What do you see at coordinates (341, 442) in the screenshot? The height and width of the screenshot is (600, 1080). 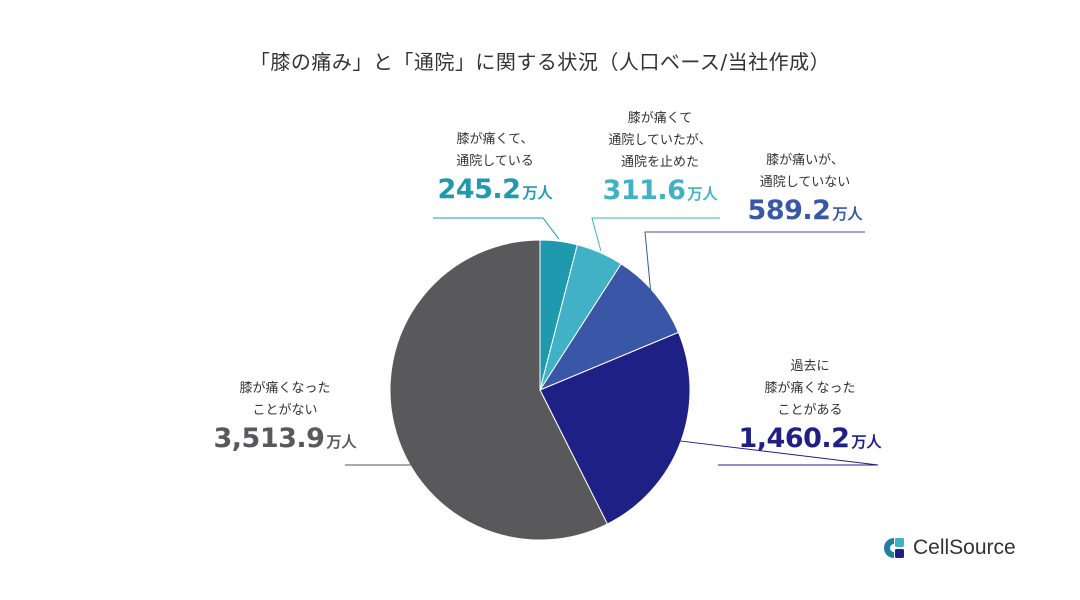 I see `slice-unit-4: 万人` at bounding box center [341, 442].